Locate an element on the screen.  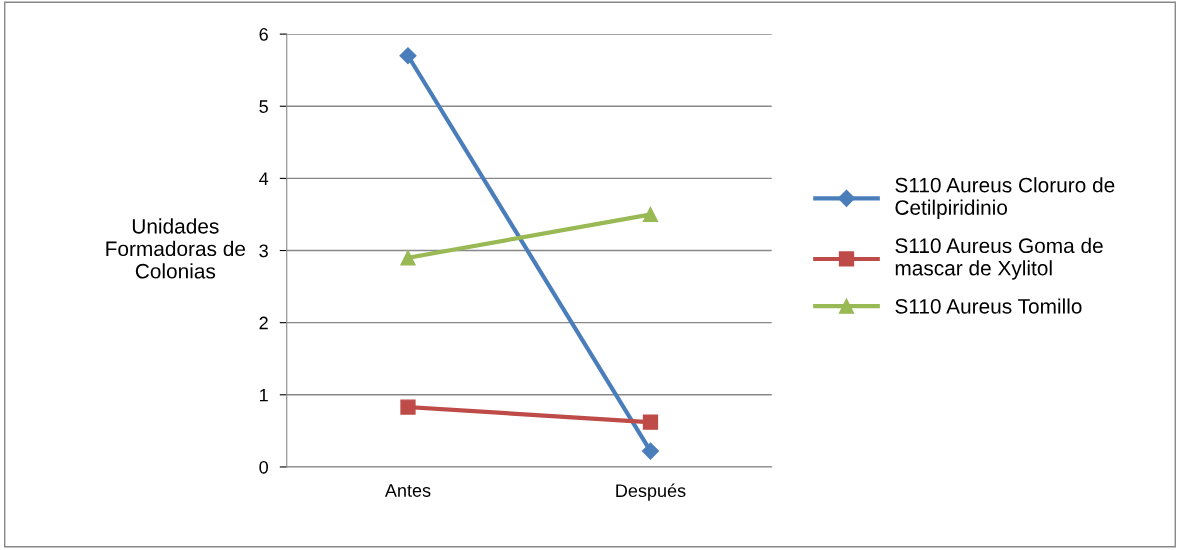
y-tick-label: 4 is located at coordinates (264, 178).